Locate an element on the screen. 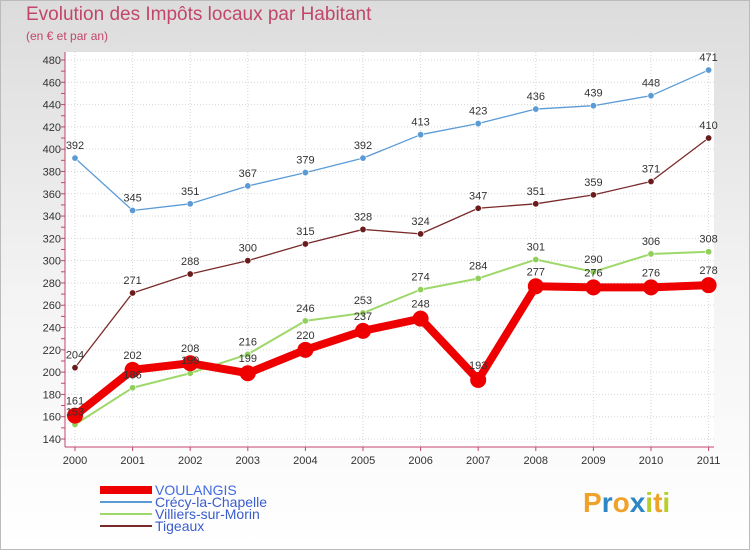 This screenshot has height=550, width=750. x-tick-label: 2010 is located at coordinates (651, 461).